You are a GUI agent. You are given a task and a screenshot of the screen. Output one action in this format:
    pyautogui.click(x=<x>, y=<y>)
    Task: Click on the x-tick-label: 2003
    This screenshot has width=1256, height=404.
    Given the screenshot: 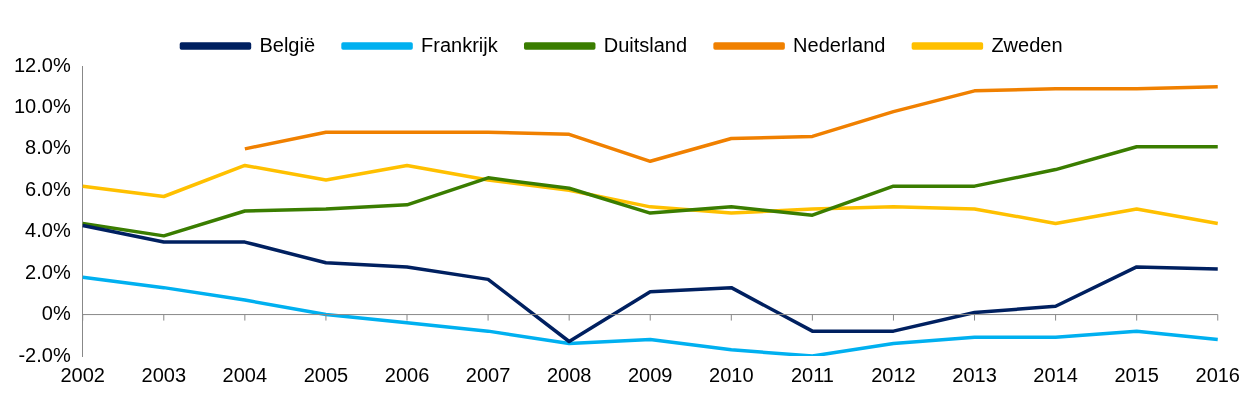 What is the action you would take?
    pyautogui.click(x=164, y=374)
    